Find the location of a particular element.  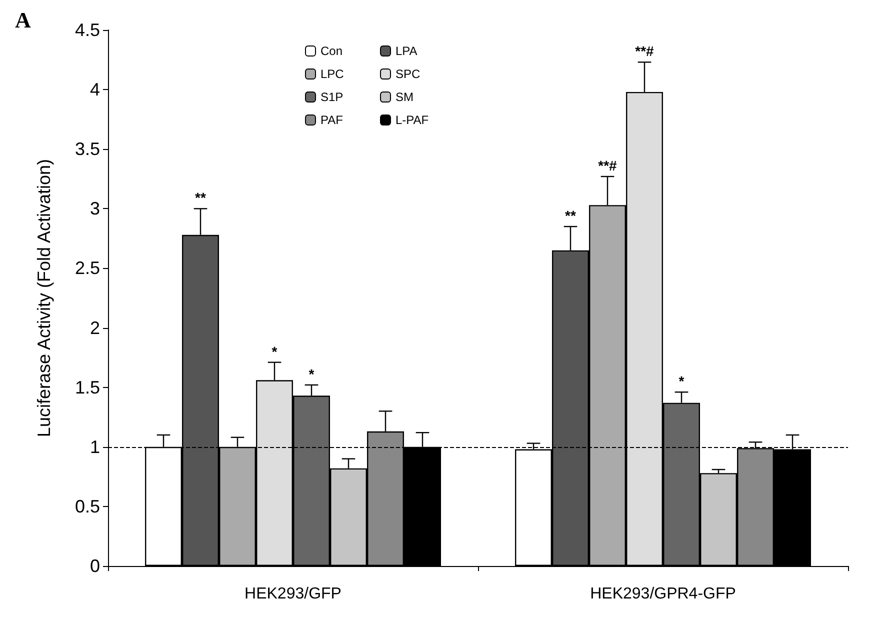

x-tick-label: HEK293/GFP is located at coordinates (293, 594).